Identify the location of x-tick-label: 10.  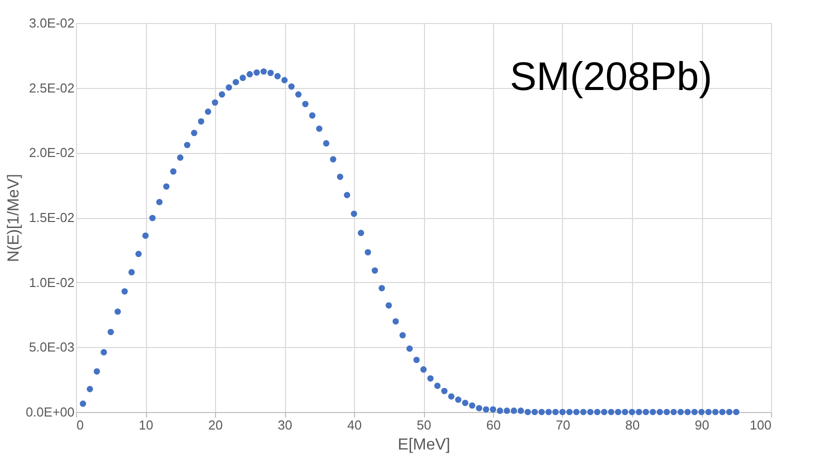
(146, 425).